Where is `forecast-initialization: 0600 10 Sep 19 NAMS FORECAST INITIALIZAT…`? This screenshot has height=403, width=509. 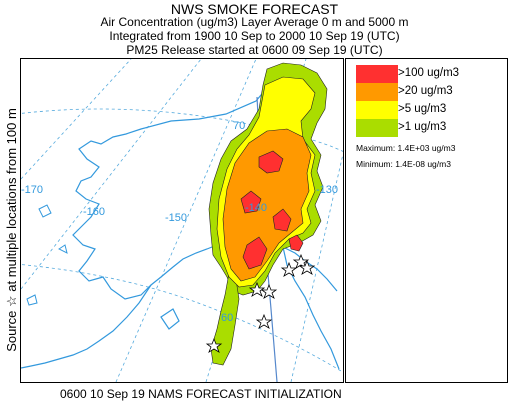 forecast-initialization: 0600 10 Sep 19 NAMS FORECAST INITIALIZAT… is located at coordinates (201, 394).